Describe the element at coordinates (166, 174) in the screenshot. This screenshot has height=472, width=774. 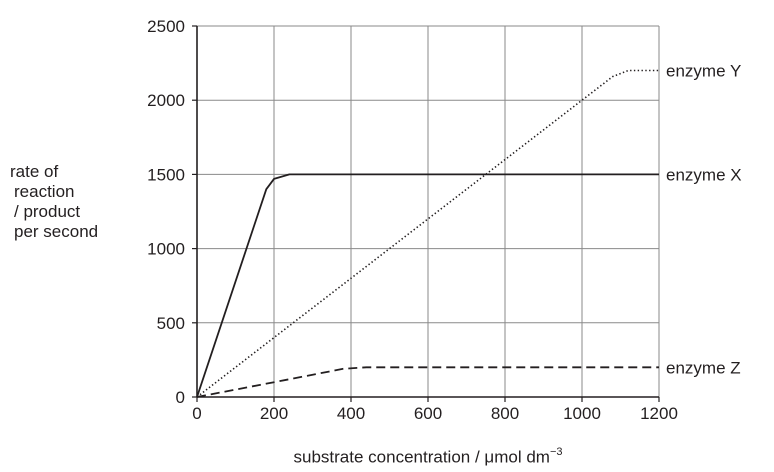
I see `y-tick-label: 1500` at that location.